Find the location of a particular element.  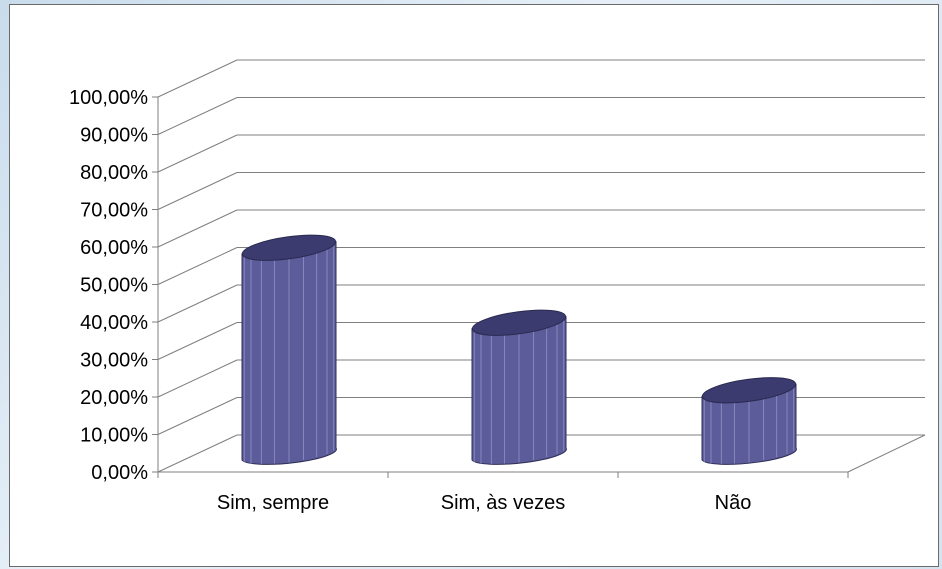

y-tick-label-0: 0,00% is located at coordinates (119, 473).